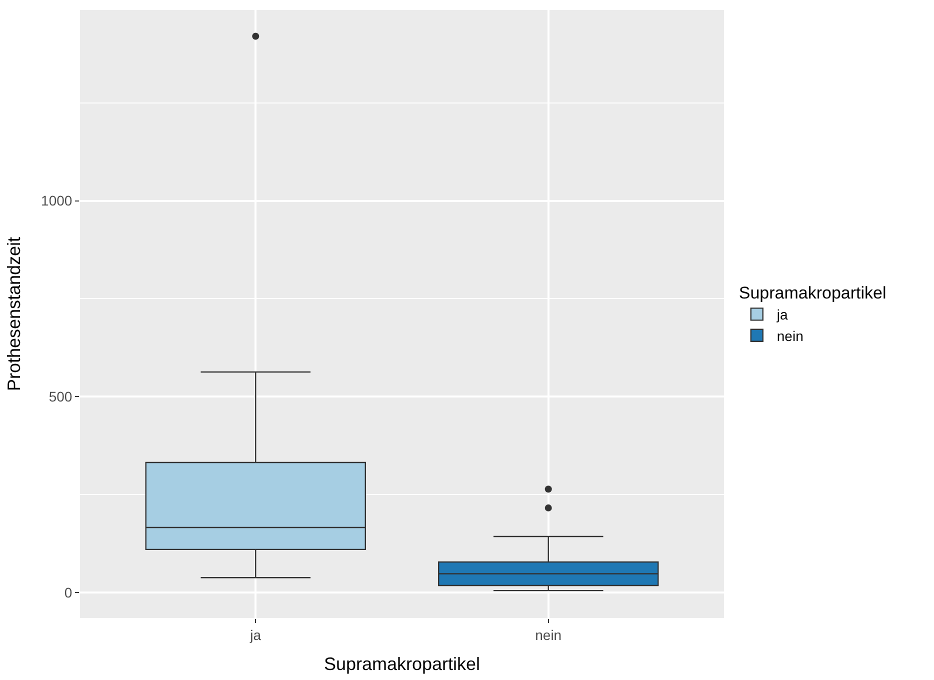  What do you see at coordinates (782, 314) in the screenshot?
I see `legend-label: ja` at bounding box center [782, 314].